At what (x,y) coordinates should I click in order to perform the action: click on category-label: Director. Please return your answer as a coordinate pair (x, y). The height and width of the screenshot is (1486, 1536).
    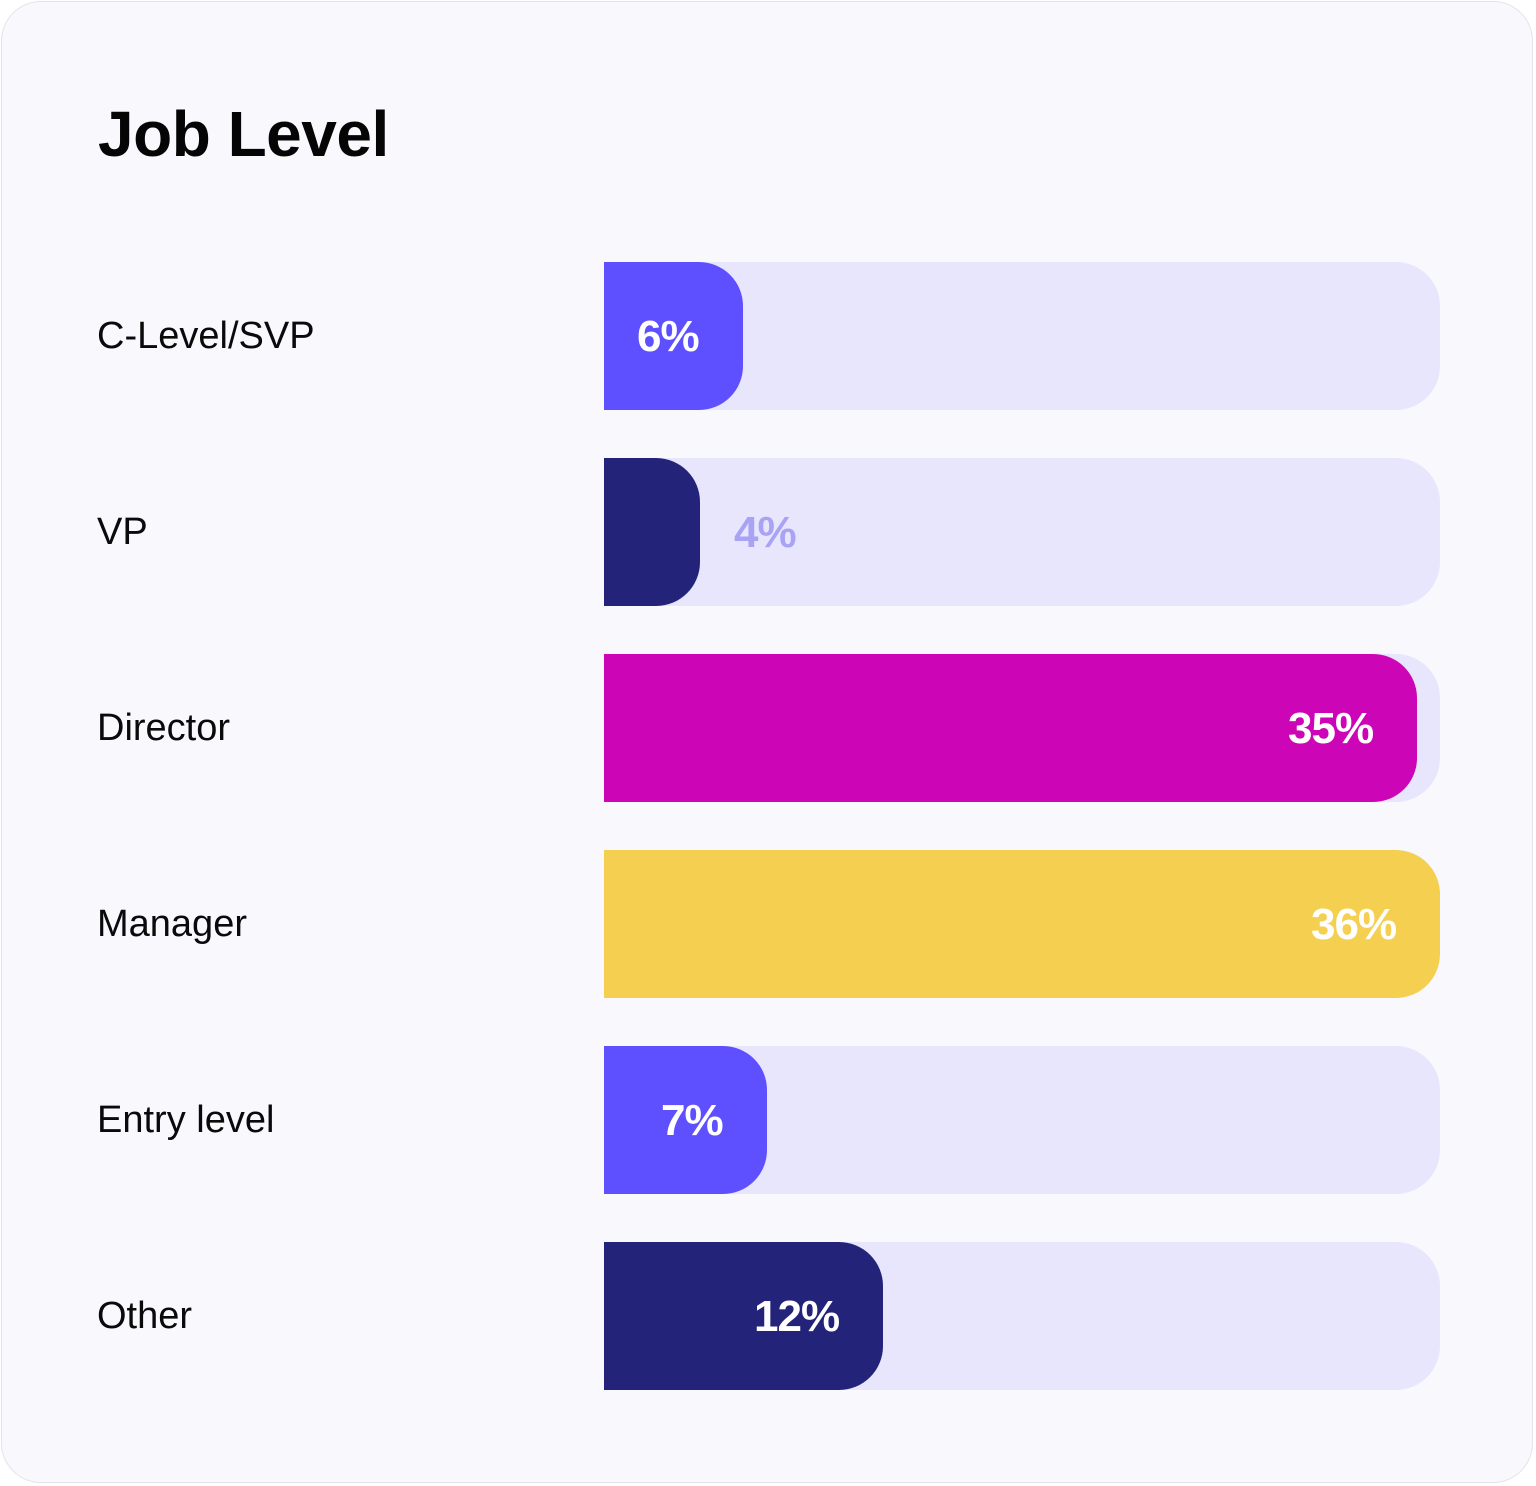
    Looking at the image, I should click on (164, 728).